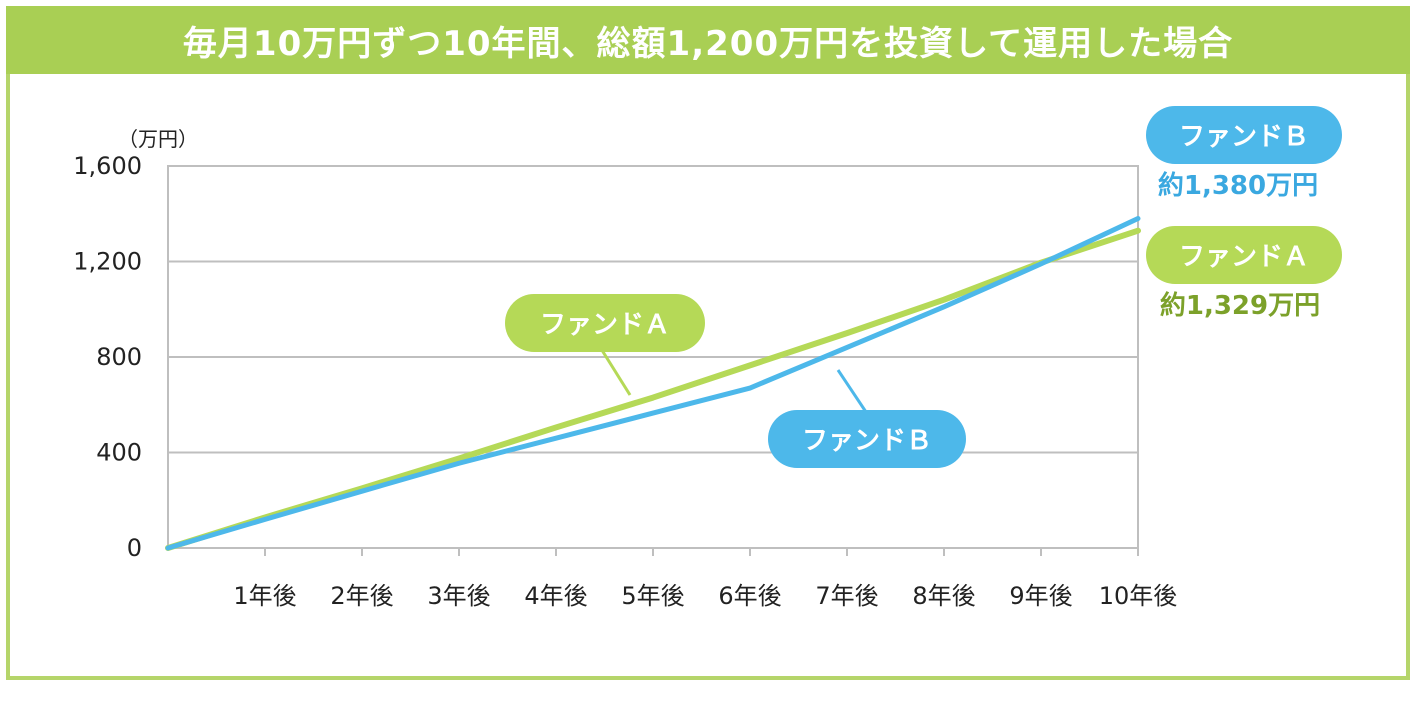  Describe the element at coordinates (1238, 185) in the screenshot. I see `fund-b-amount: 約1,380万円` at that location.